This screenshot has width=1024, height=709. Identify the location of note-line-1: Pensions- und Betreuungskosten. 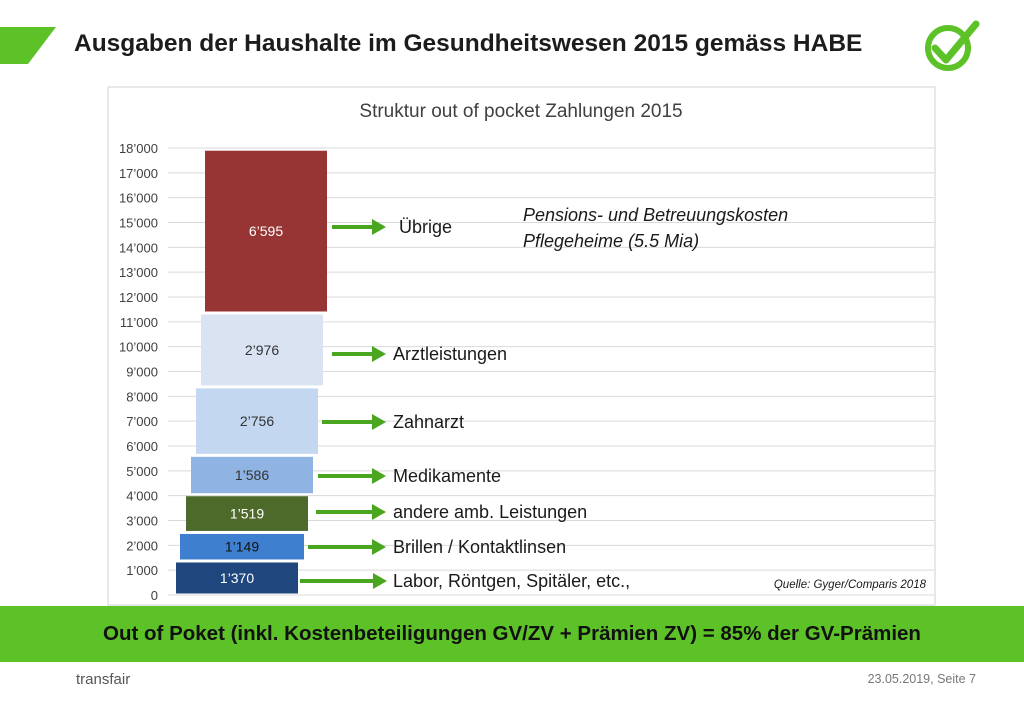
(655, 215).